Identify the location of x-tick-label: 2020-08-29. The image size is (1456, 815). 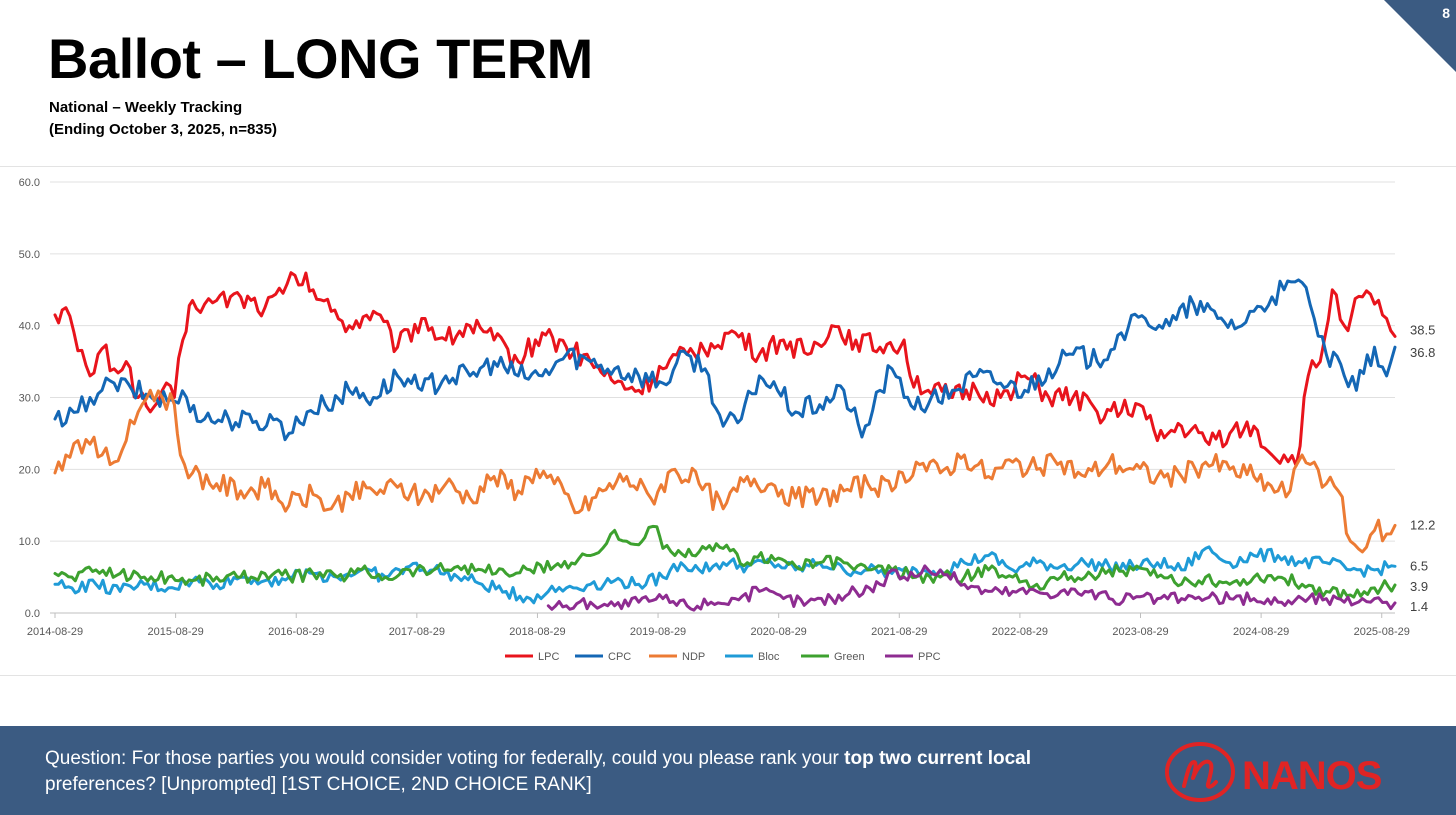
(779, 632).